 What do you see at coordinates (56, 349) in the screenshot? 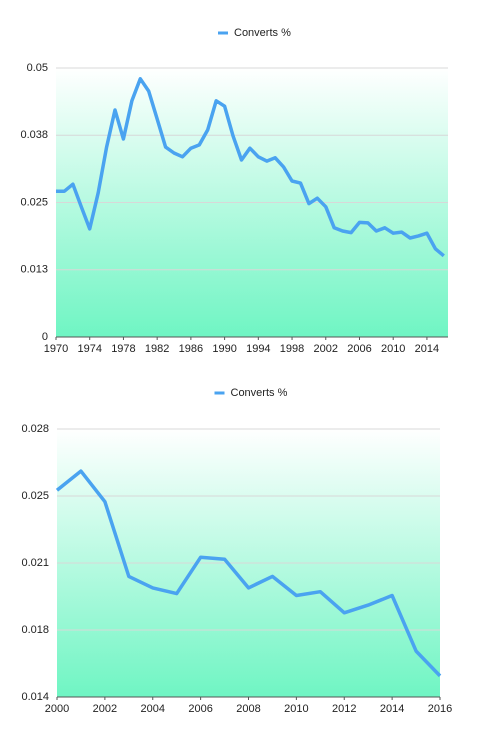
I see `x-tick-label: 1970` at bounding box center [56, 349].